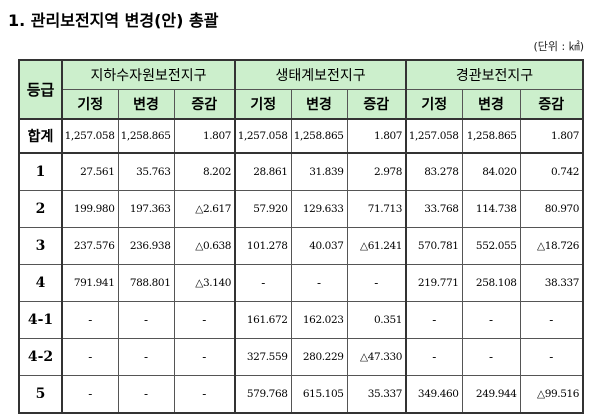  What do you see at coordinates (377, 246) in the screenshot?
I see `value-cell: △61.241` at bounding box center [377, 246].